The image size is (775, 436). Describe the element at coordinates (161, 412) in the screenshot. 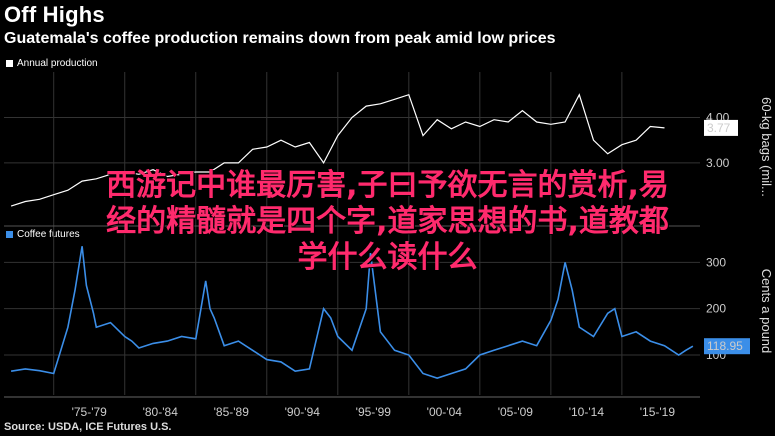

I see `x-tick-label: '80-'84` at that location.